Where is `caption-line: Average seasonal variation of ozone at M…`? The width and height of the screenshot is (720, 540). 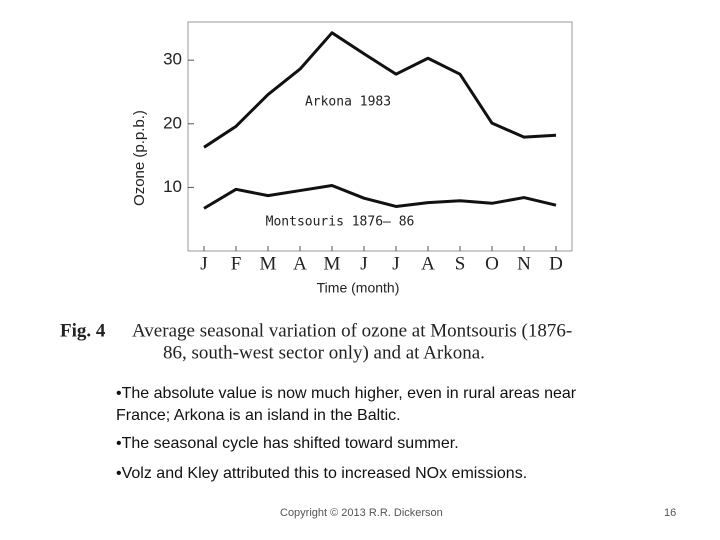 caption-line: Average seasonal variation of ozone at M… is located at coordinates (352, 330).